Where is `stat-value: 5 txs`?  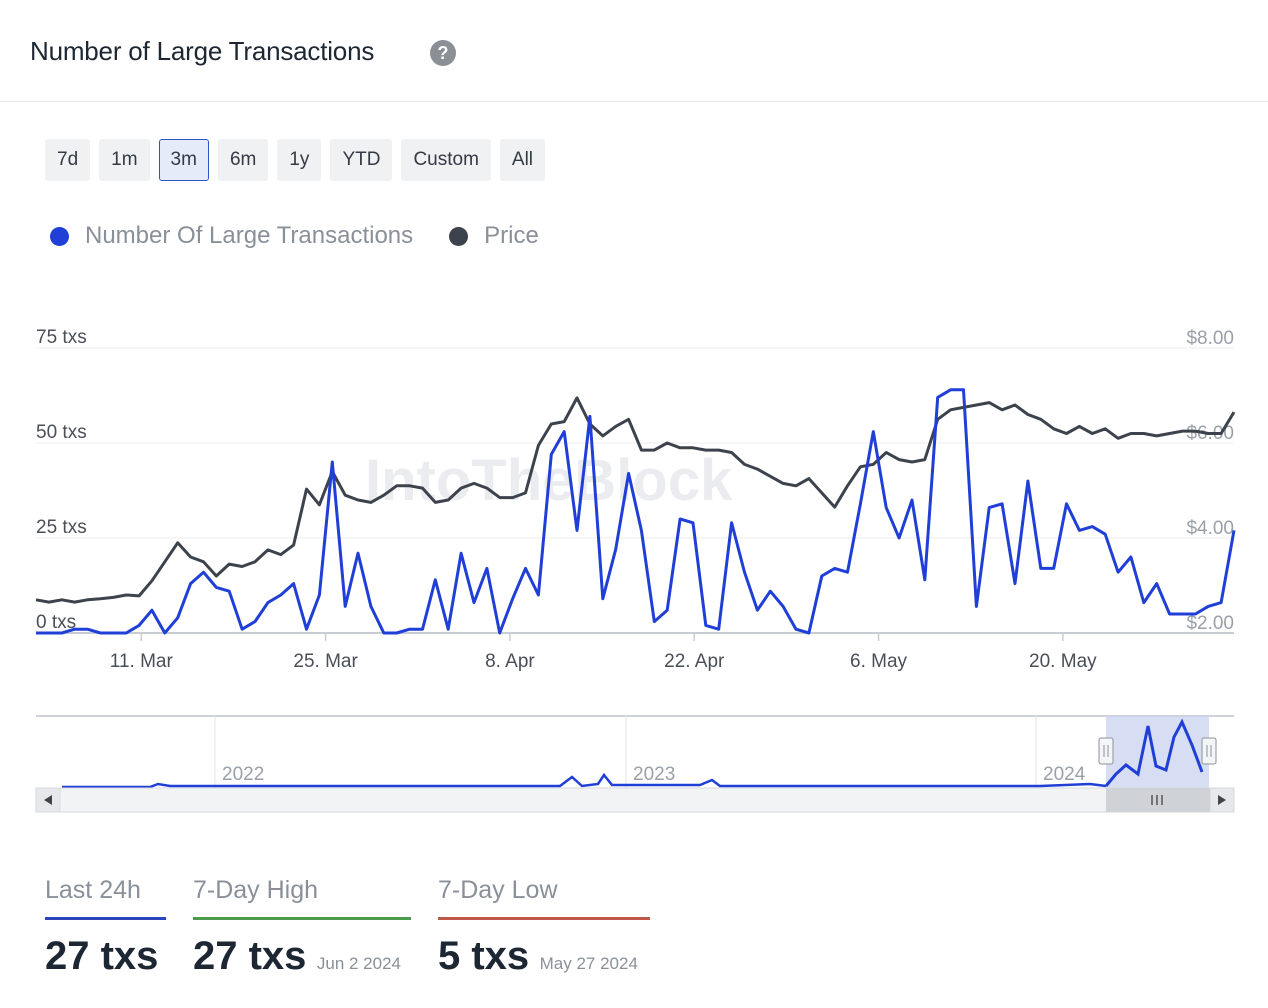 stat-value: 5 txs is located at coordinates (484, 956).